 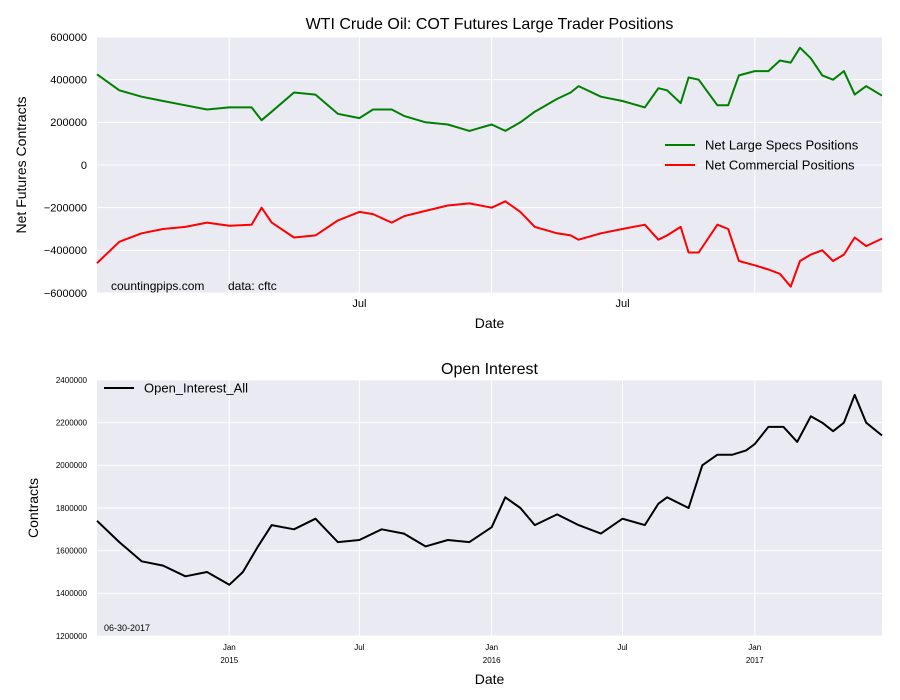 What do you see at coordinates (782, 145) in the screenshot?
I see `chart1-legend-label-1: Net Large Specs Positions` at bounding box center [782, 145].